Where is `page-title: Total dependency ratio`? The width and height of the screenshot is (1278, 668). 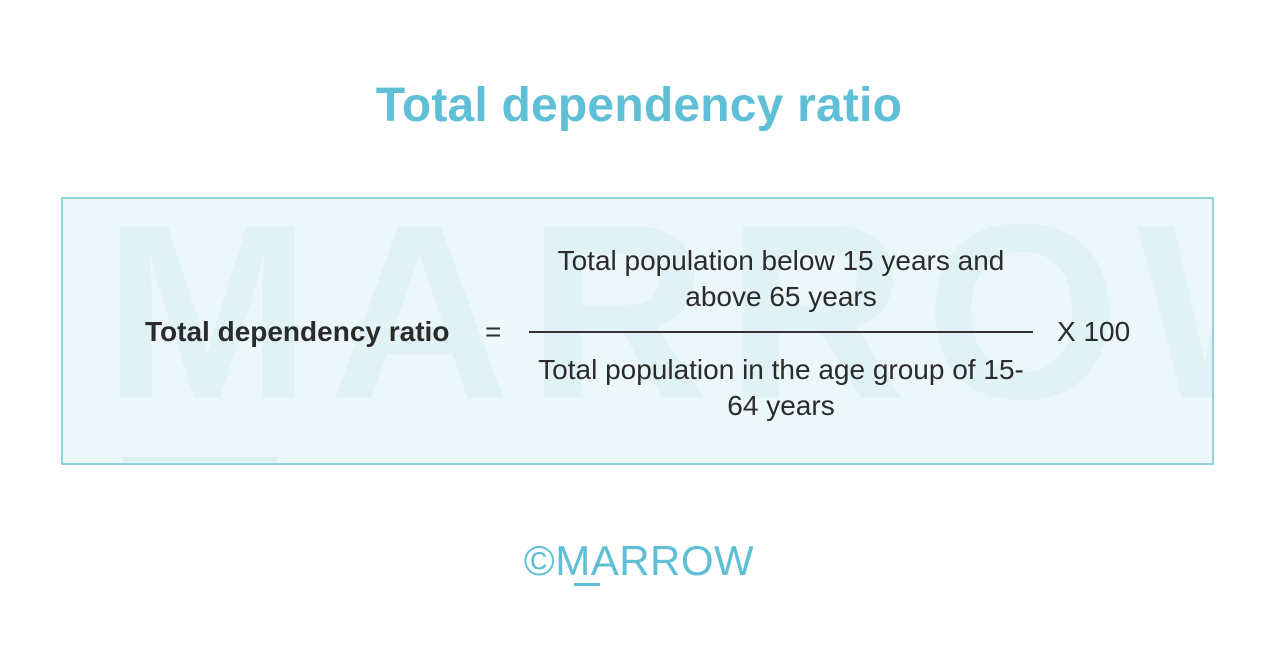 page-title: Total dependency ratio is located at coordinates (639, 105).